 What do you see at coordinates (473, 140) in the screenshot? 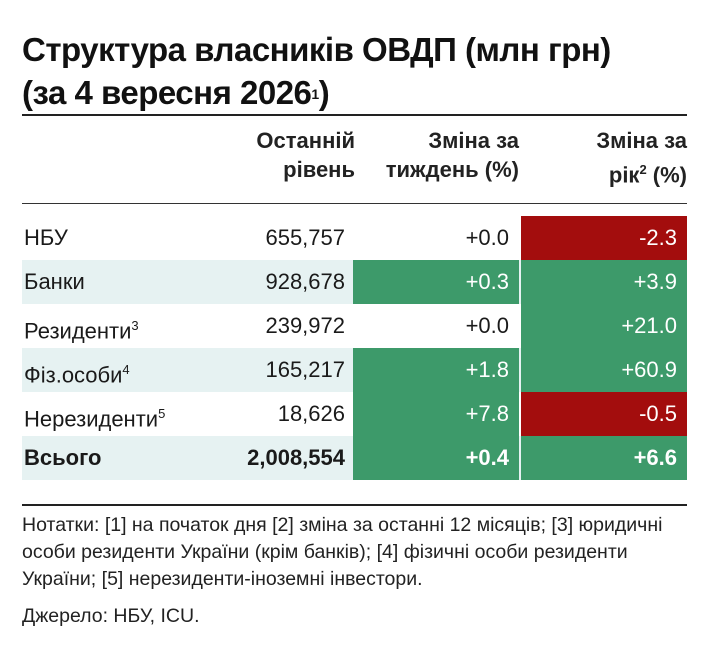
I see `column-header-week-line1: Зміна за` at bounding box center [473, 140].